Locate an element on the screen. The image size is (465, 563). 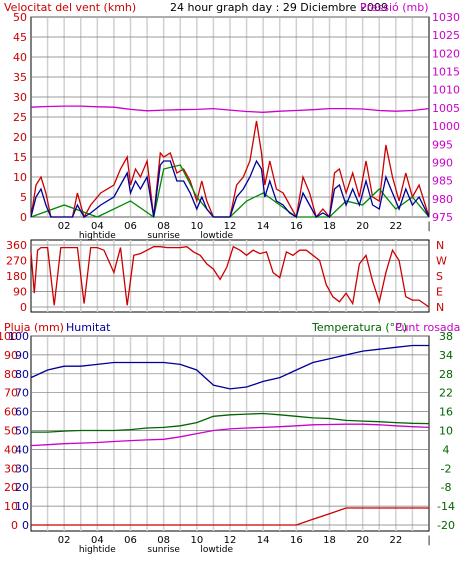
pressure-tick-label: 985 is located at coordinates (442, 181).